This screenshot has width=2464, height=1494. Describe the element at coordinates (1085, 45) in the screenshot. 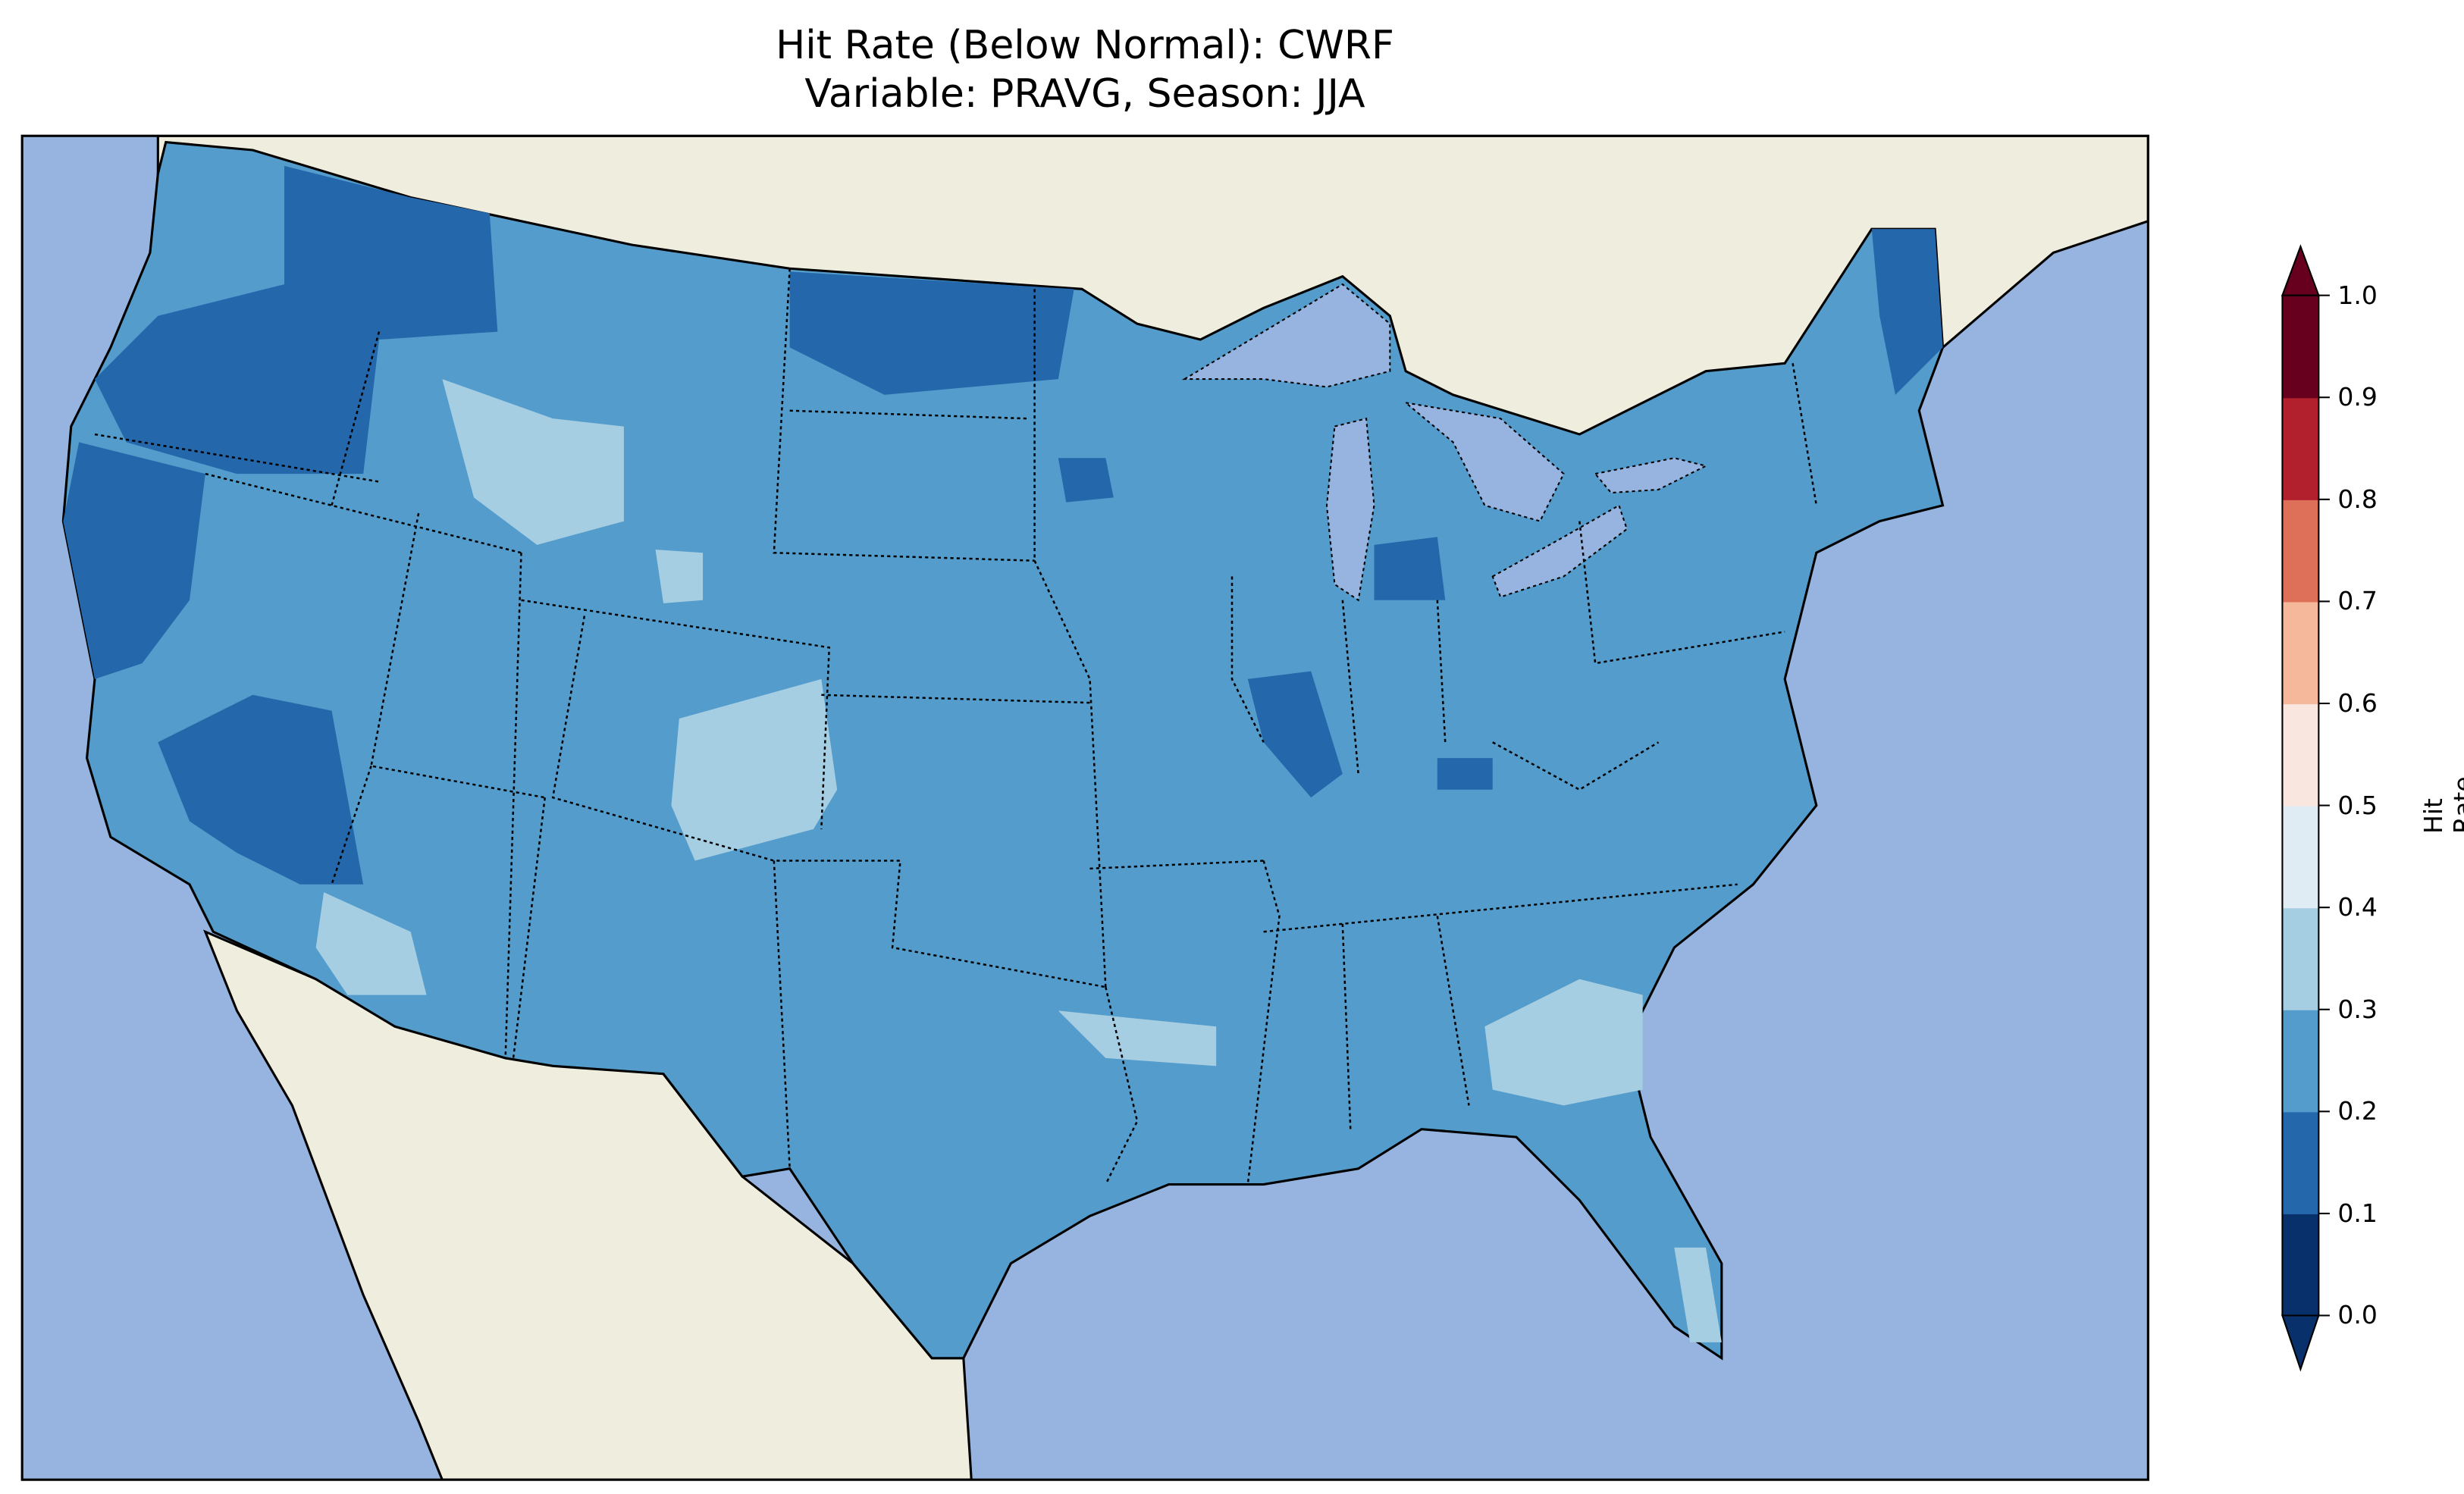

I see `title-line-1: Hit Rate (Below Normal): CWRF` at that location.